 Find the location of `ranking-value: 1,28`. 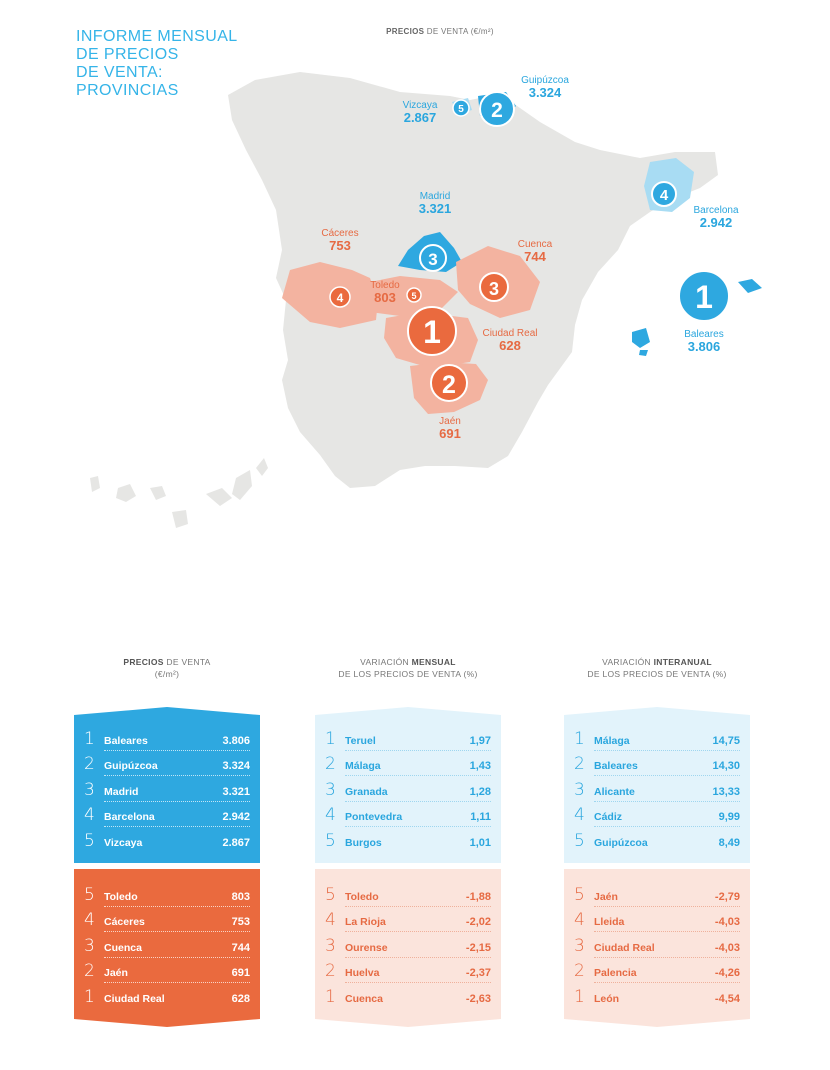

ranking-value: 1,28 is located at coordinates (480, 791).